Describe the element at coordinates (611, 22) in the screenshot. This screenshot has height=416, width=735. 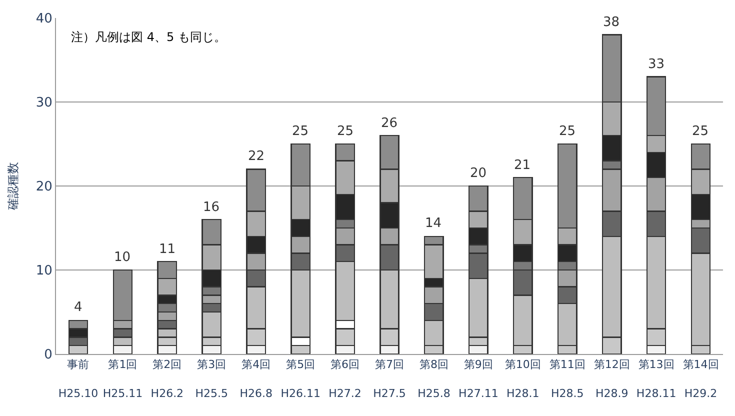
I see `total-label: 38` at that location.